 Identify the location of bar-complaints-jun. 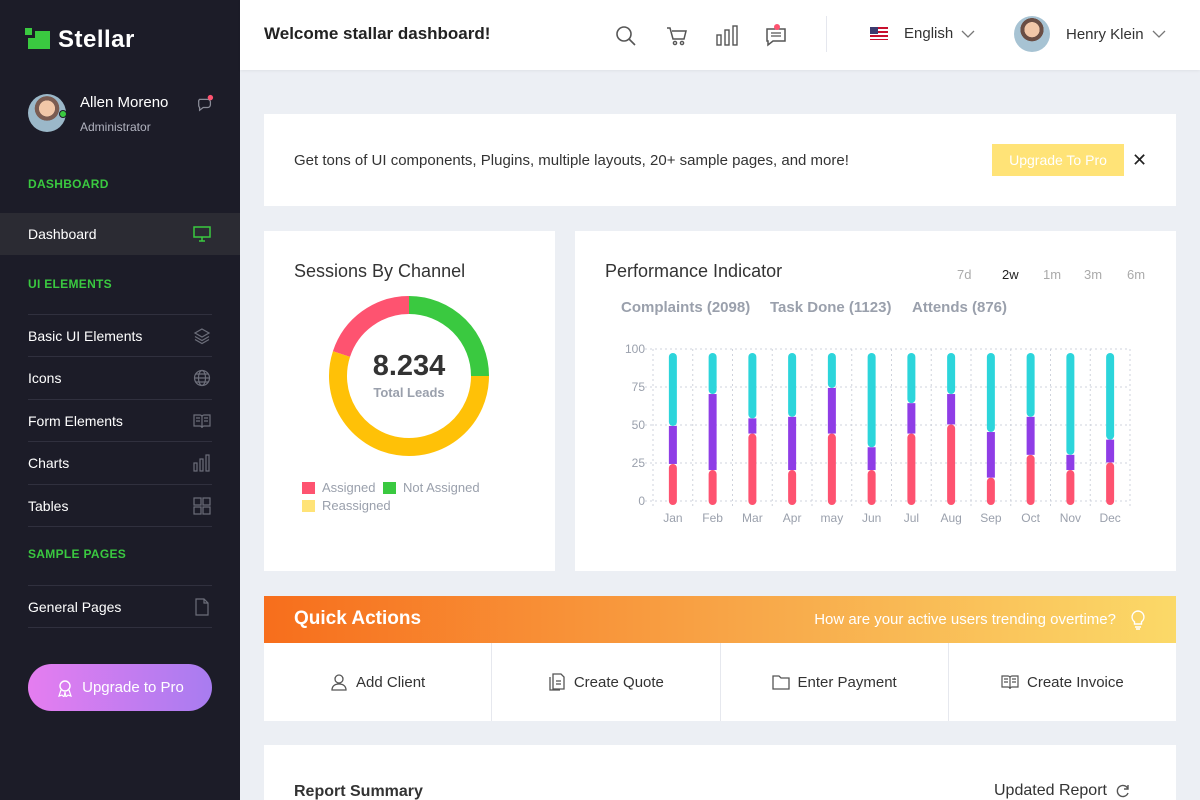
(871, 487).